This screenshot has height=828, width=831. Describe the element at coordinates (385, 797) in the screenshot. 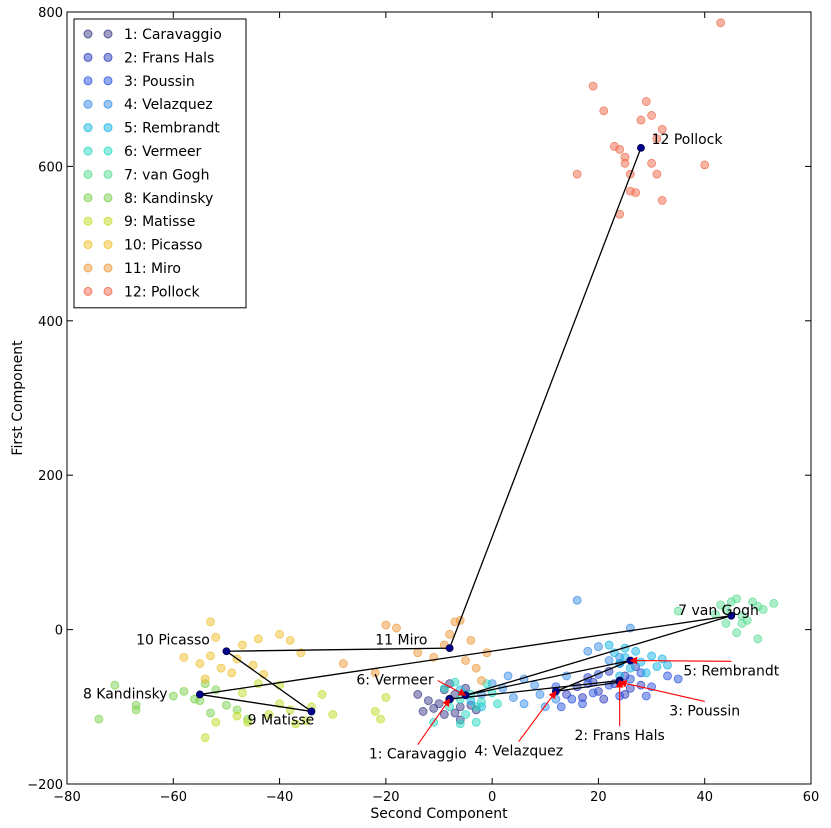

I see `x-tick-label: −20` at that location.